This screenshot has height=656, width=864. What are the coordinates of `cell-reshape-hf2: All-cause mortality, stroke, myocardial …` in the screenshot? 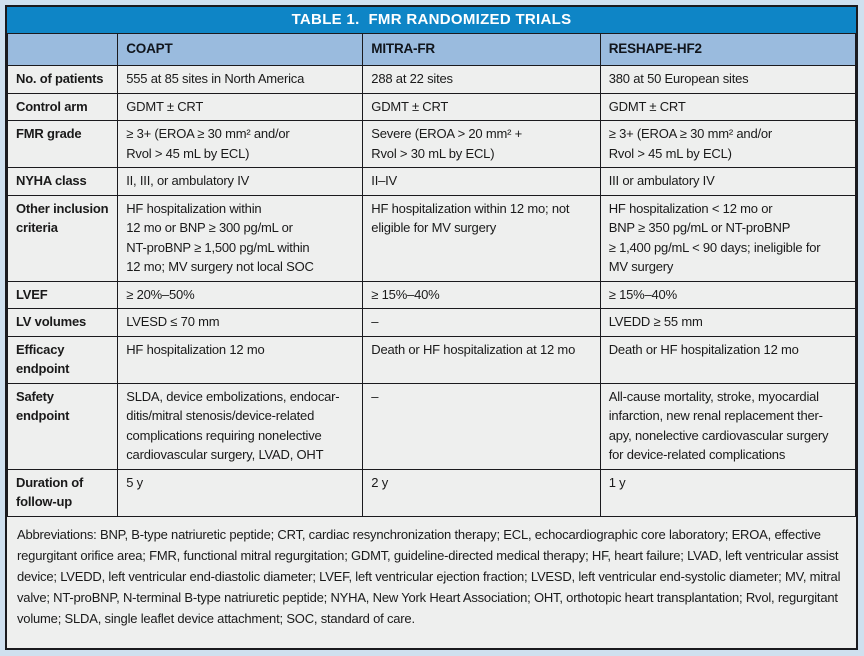 It's located at (728, 426).